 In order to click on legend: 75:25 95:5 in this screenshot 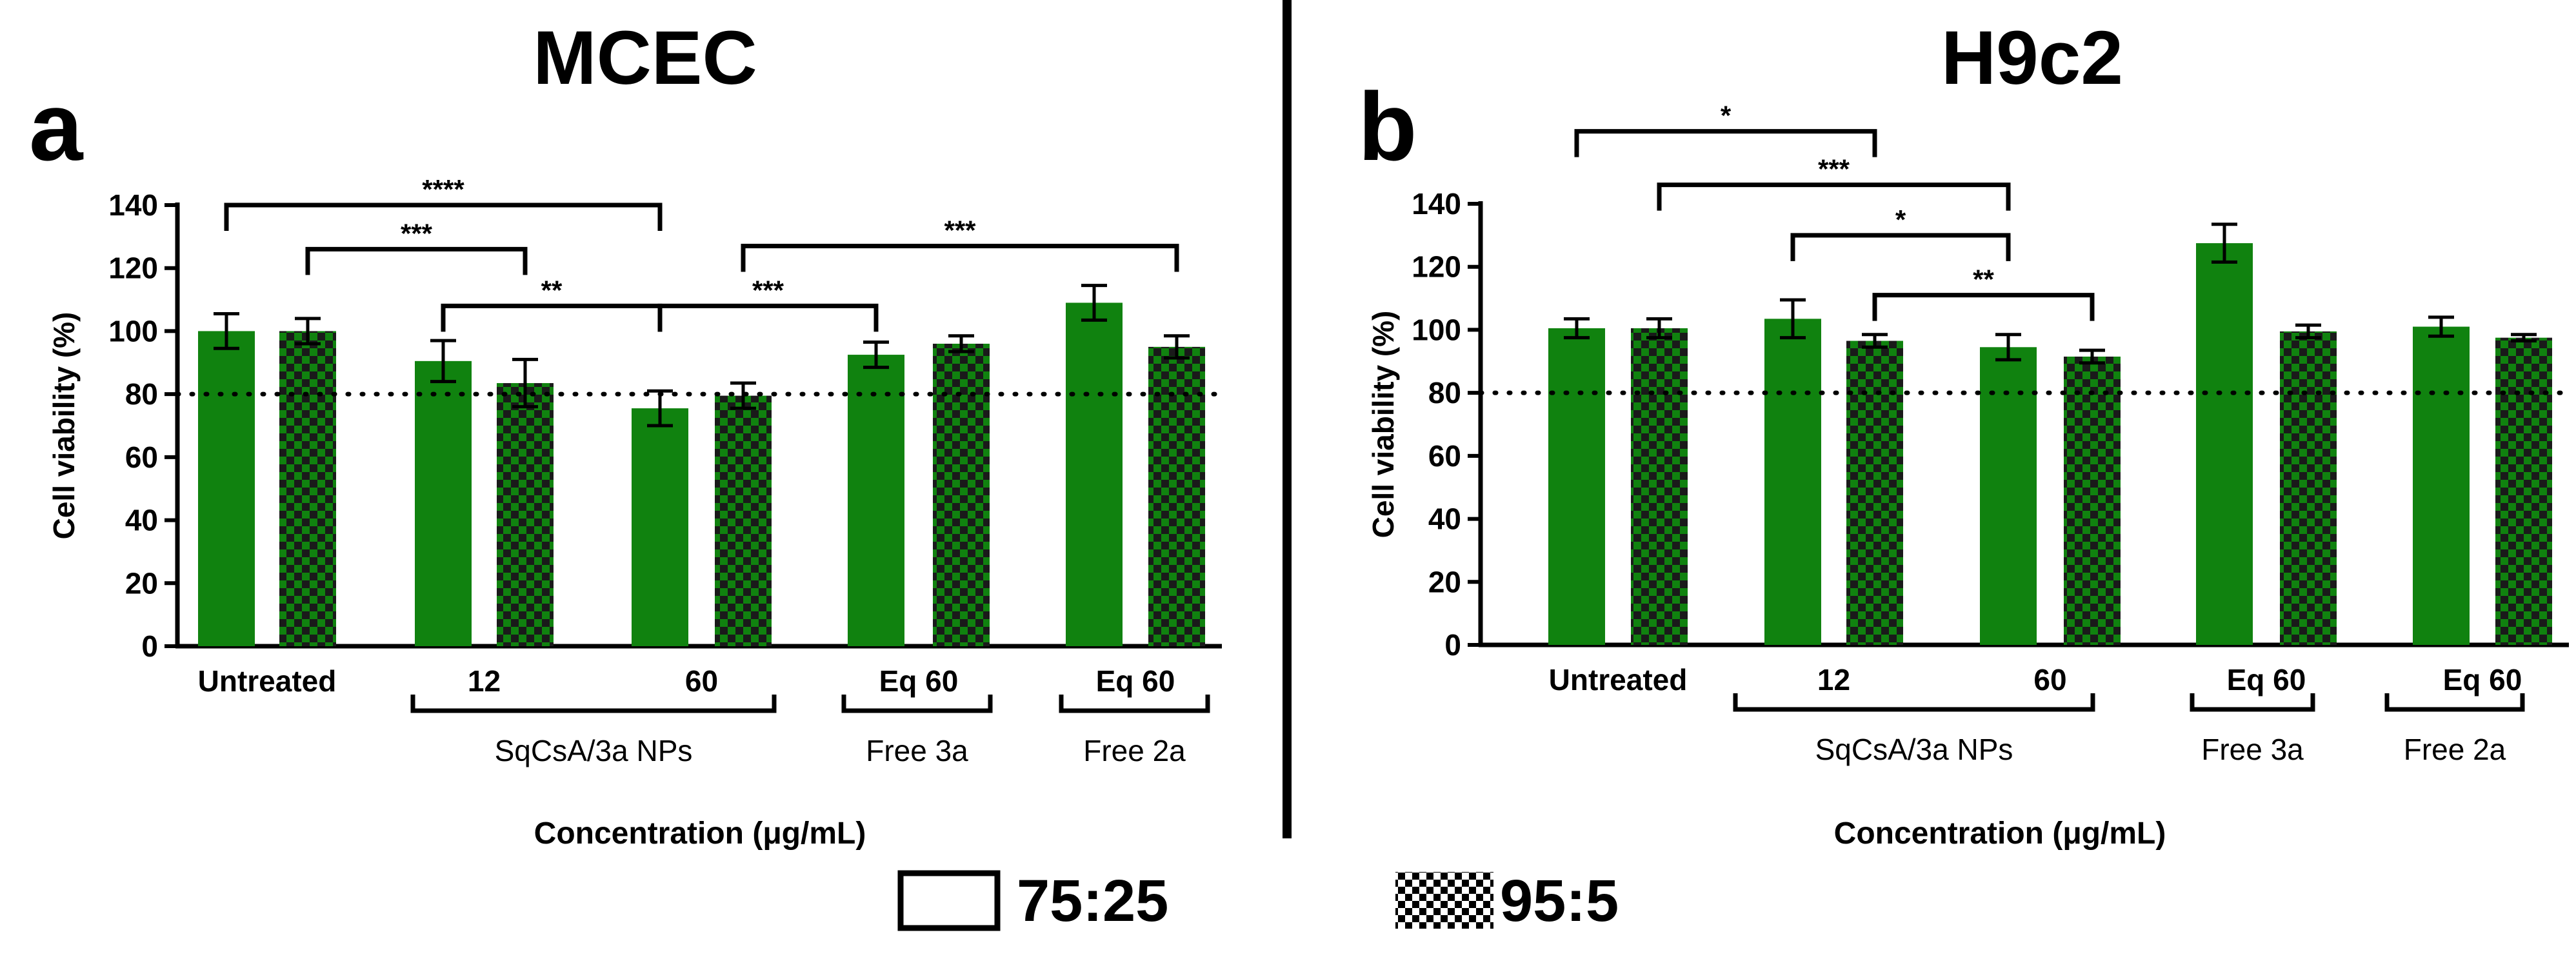, I will do `click(1258, 901)`.